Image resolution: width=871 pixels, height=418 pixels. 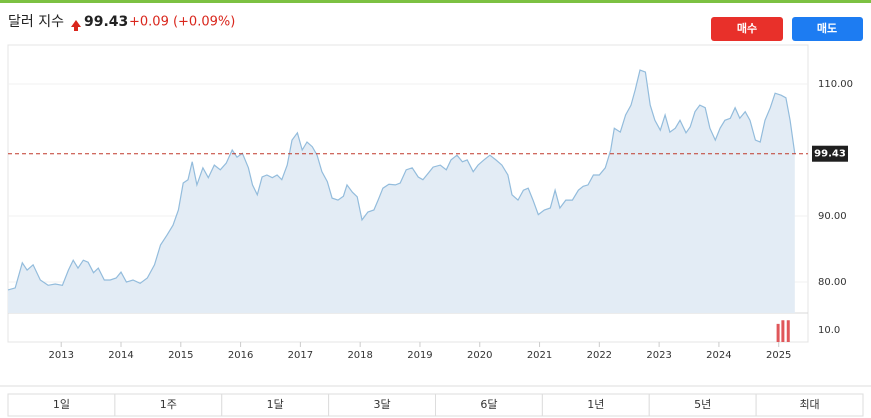 I want to click on range-tab-label: 1달, so click(x=275, y=404).